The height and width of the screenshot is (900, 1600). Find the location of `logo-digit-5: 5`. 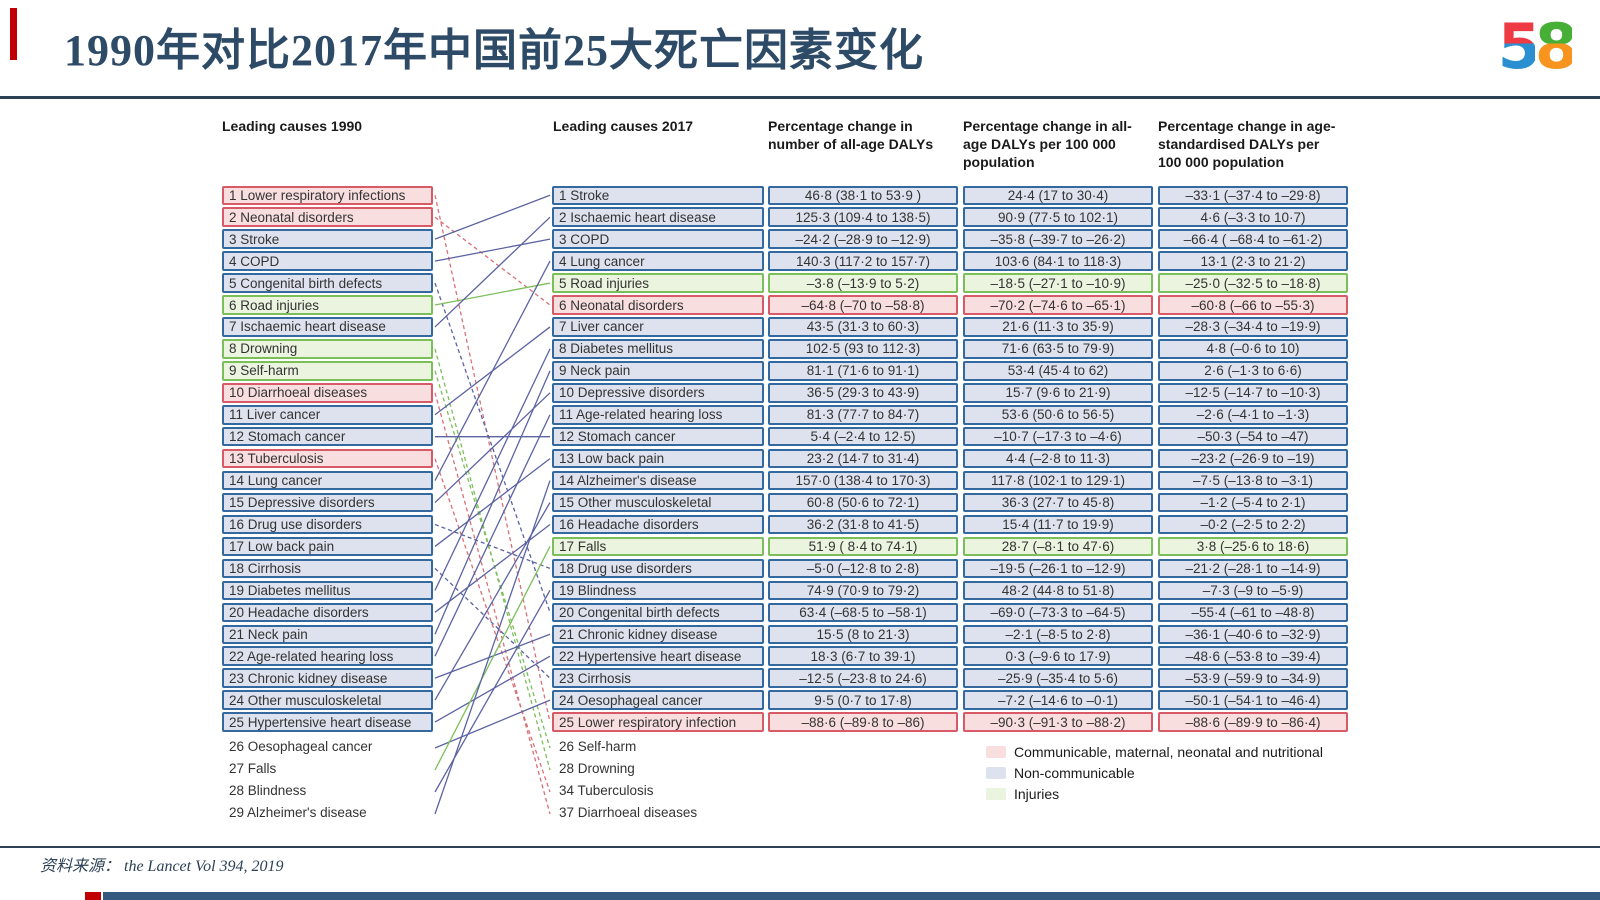

logo-digit-5: 5 is located at coordinates (1519, 46).